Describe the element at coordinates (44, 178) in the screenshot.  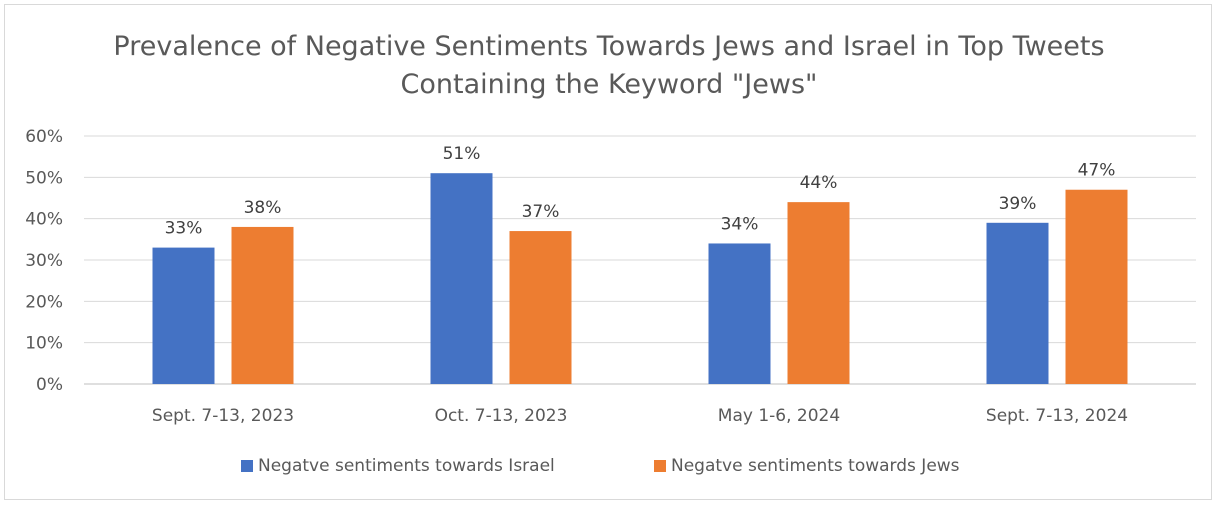
I see `y-tick-label: 50%` at that location.